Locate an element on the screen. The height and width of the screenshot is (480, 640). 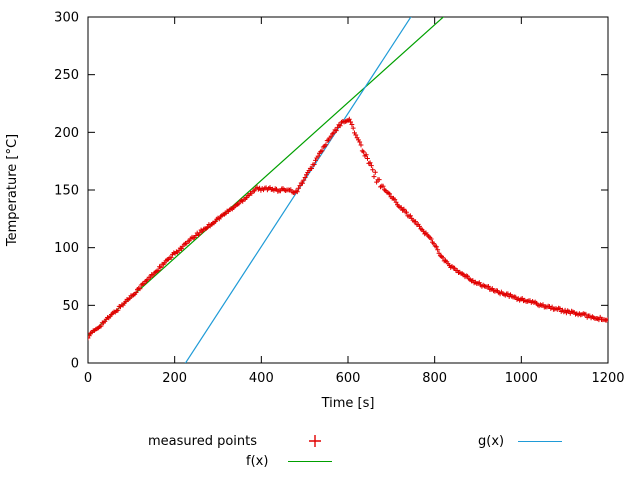
x-tick-label: 1200 is located at coordinates (607, 378).